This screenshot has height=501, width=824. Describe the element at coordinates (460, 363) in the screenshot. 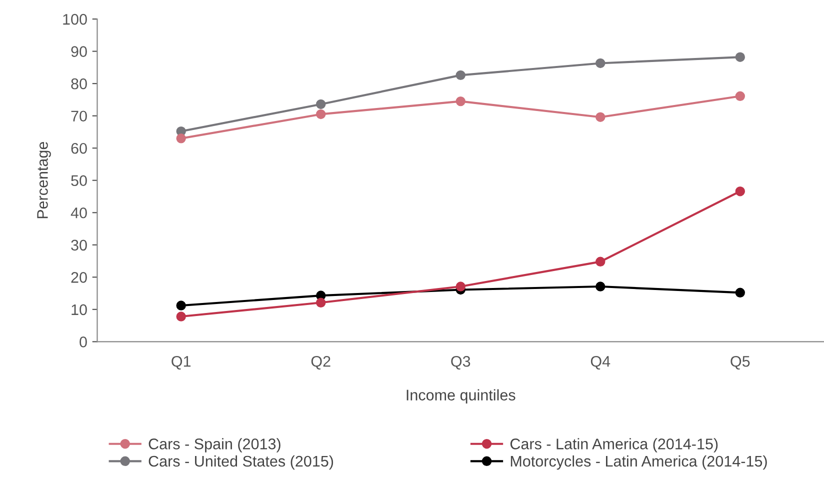

I see `x-tick-label: Q3` at that location.